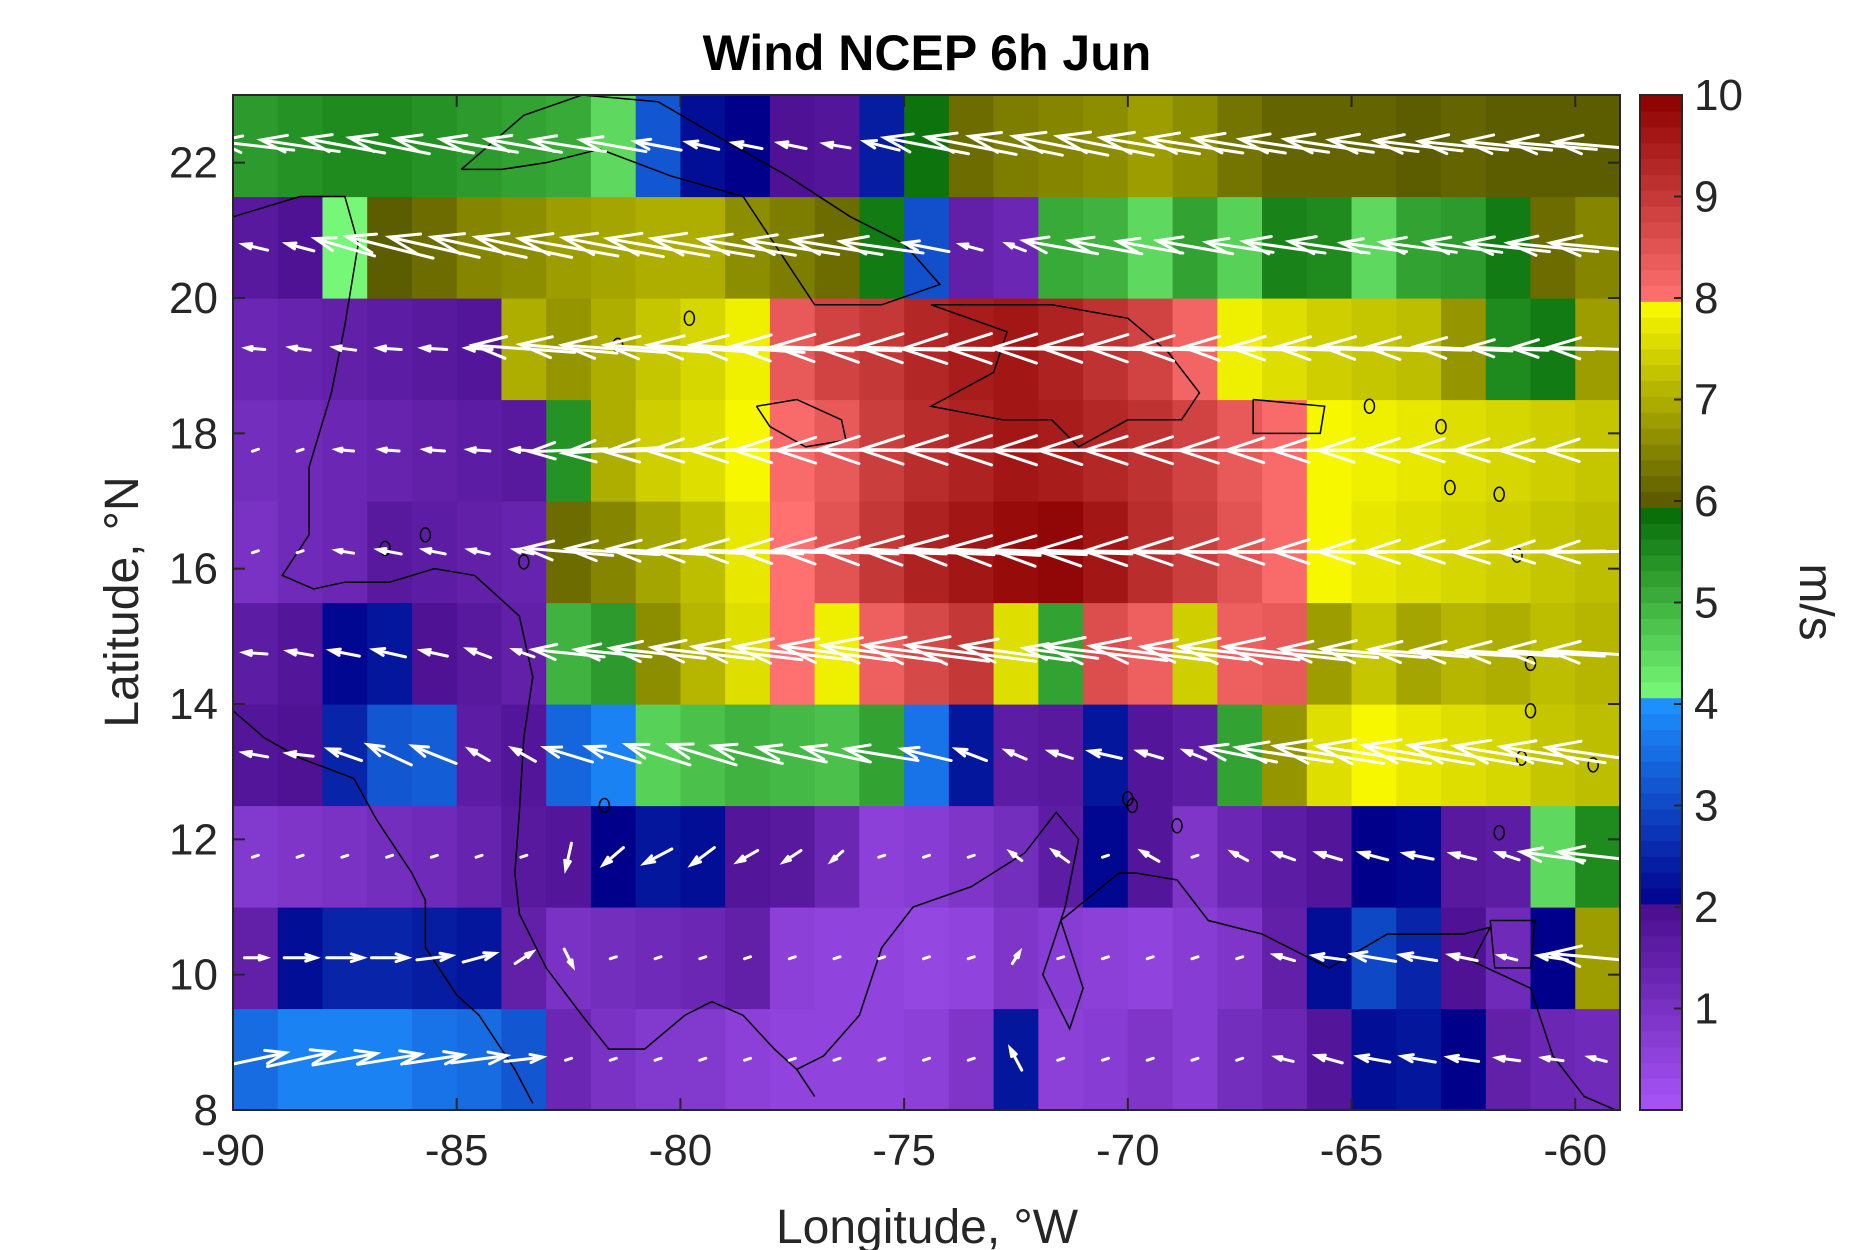 This screenshot has width=1875, height=1250. I want to click on x-axis-label: Longitude, °W, so click(927, 1225).